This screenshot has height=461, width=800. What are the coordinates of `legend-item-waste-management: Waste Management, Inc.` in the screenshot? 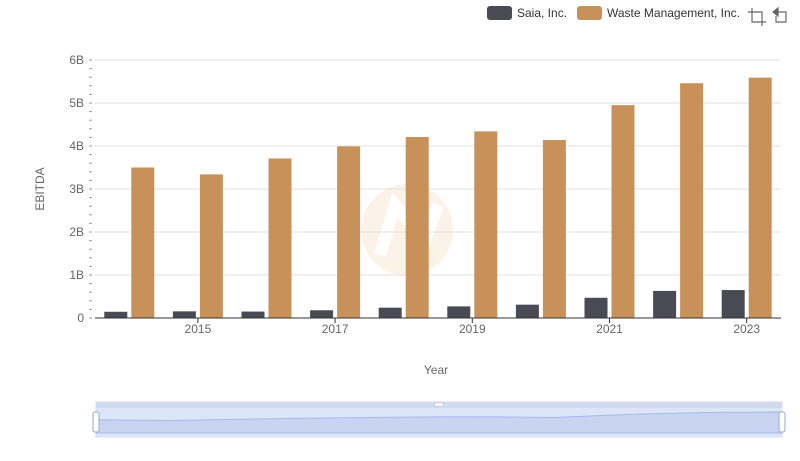 It's located at (658, 13).